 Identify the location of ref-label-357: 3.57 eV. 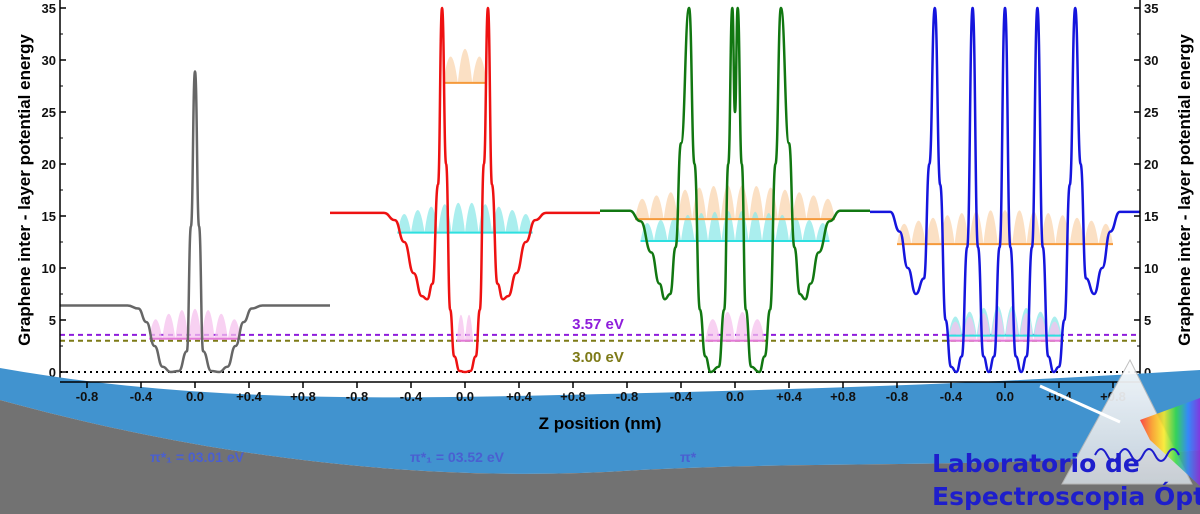
(598, 324).